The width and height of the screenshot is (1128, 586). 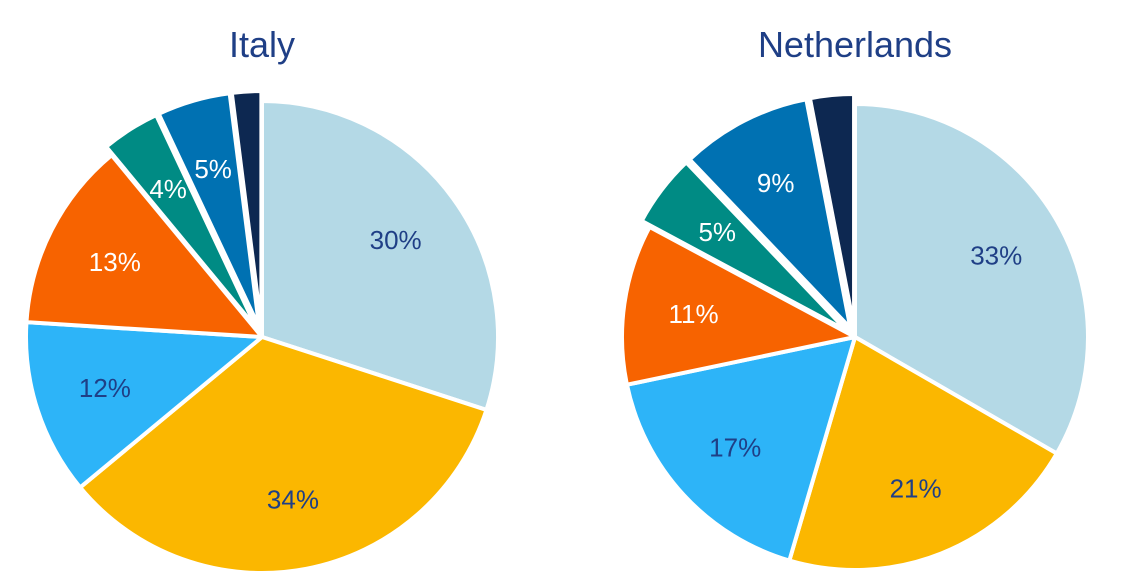 I want to click on chart-title-netherlands: Netherlands, so click(x=855, y=44).